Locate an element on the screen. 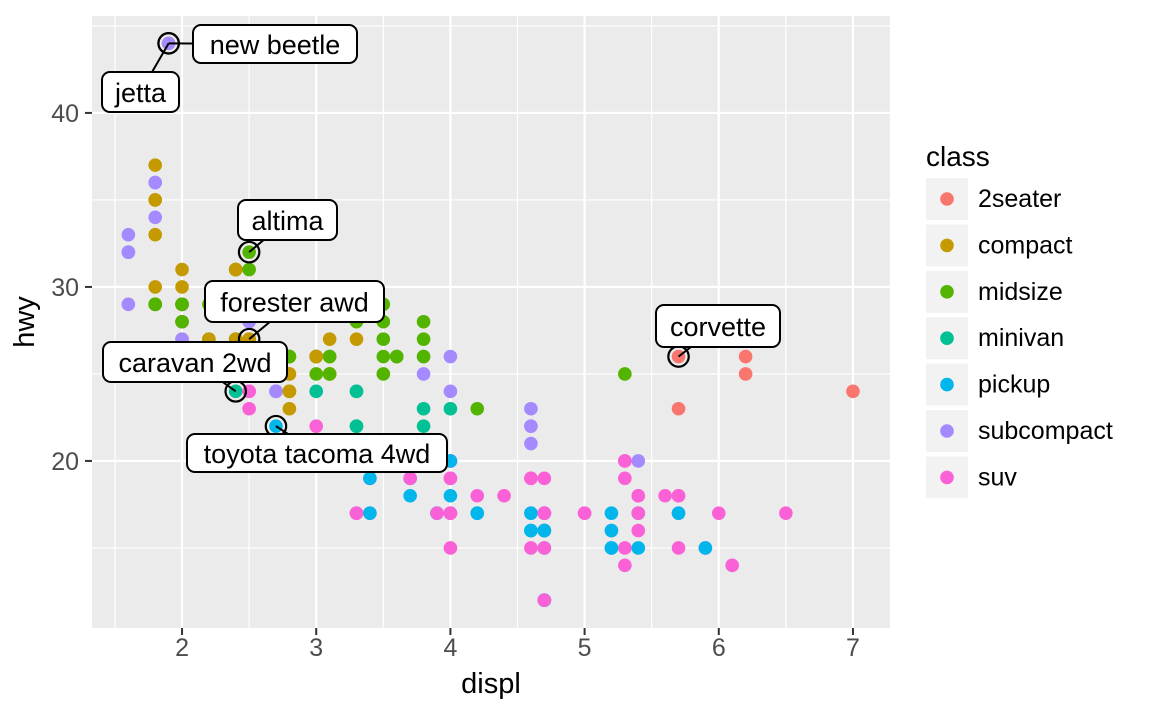  x-axis-title: displ is located at coordinates (491, 684).